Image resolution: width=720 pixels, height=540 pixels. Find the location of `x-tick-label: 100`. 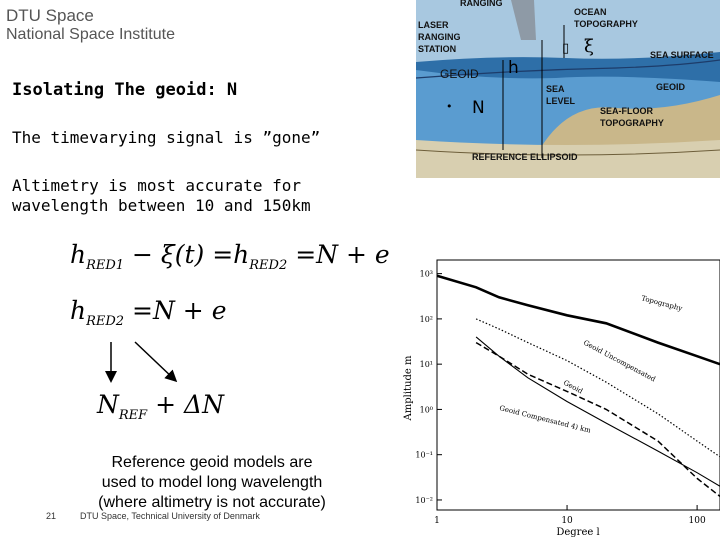

x-tick-label: 100 is located at coordinates (697, 521).